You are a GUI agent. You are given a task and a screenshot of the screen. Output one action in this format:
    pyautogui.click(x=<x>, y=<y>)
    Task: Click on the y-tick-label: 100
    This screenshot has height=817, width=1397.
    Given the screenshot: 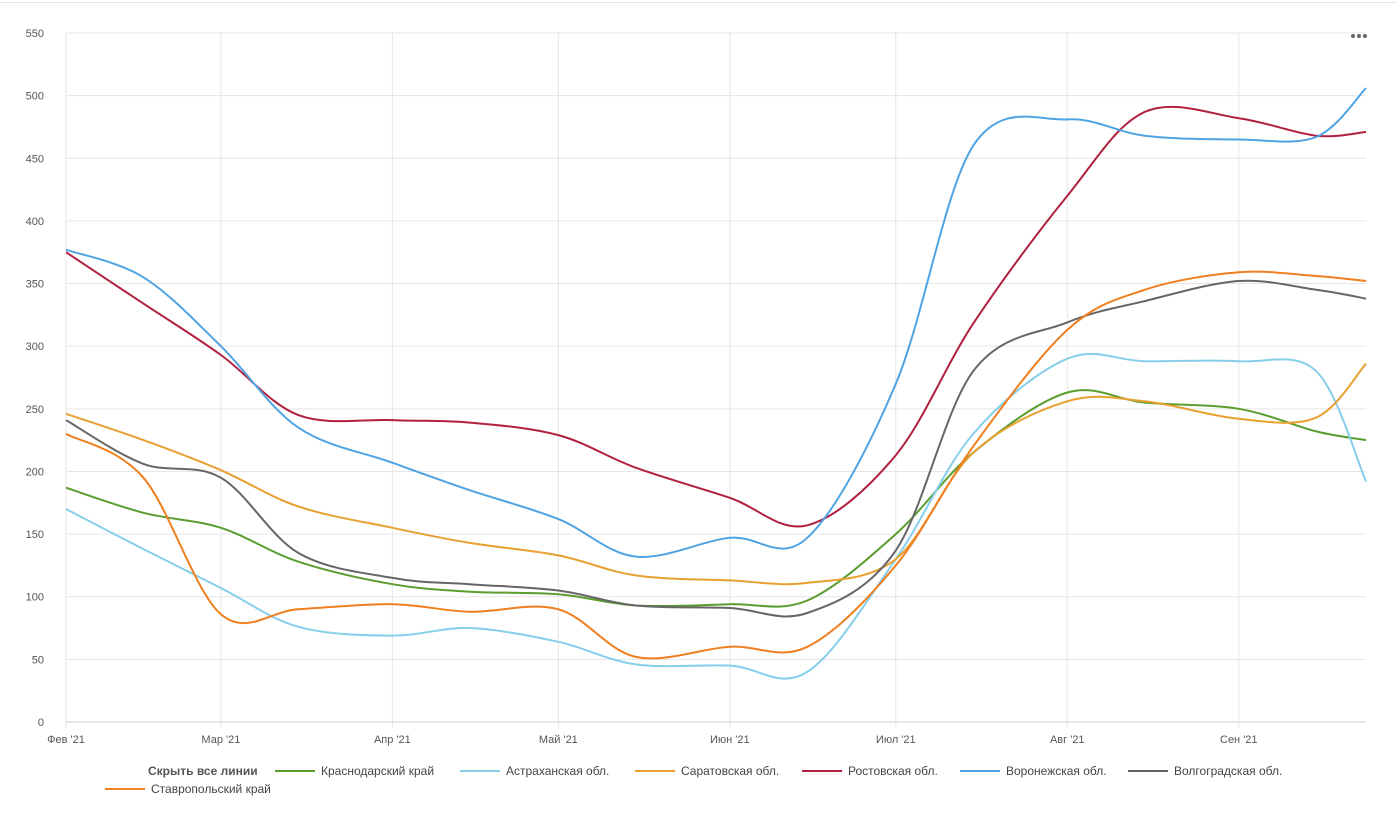 What is the action you would take?
    pyautogui.click(x=35, y=598)
    